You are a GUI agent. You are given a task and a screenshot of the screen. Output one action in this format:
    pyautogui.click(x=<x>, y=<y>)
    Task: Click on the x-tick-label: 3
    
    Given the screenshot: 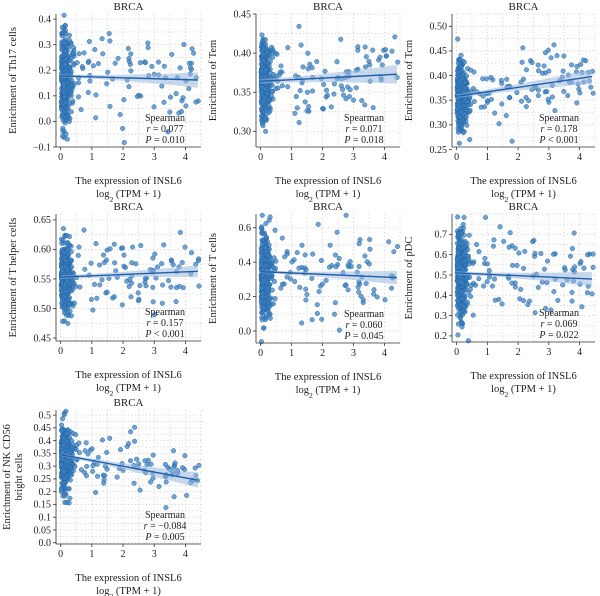 What is the action you would take?
    pyautogui.click(x=548, y=352)
    